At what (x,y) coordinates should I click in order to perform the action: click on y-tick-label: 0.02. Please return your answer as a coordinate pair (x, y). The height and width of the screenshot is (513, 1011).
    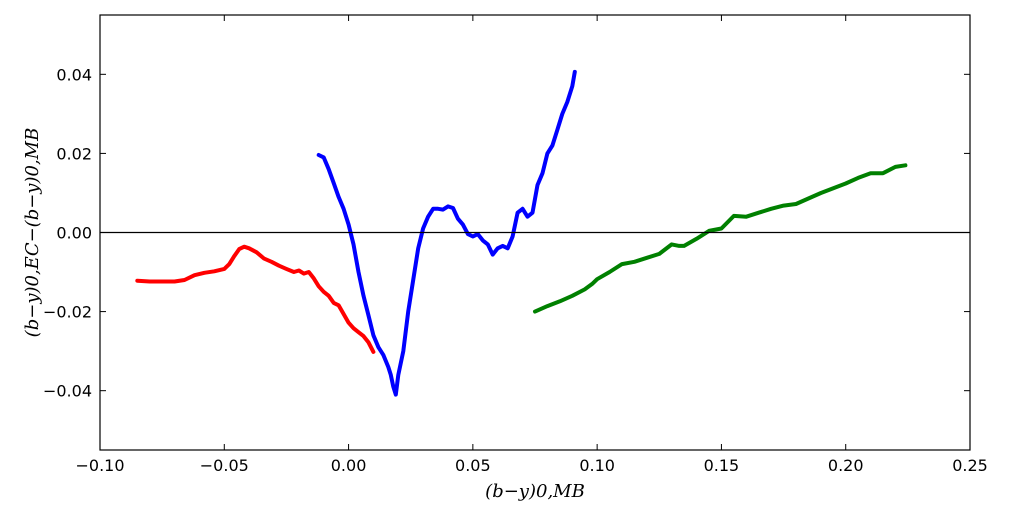
    Looking at the image, I should click on (74, 153).